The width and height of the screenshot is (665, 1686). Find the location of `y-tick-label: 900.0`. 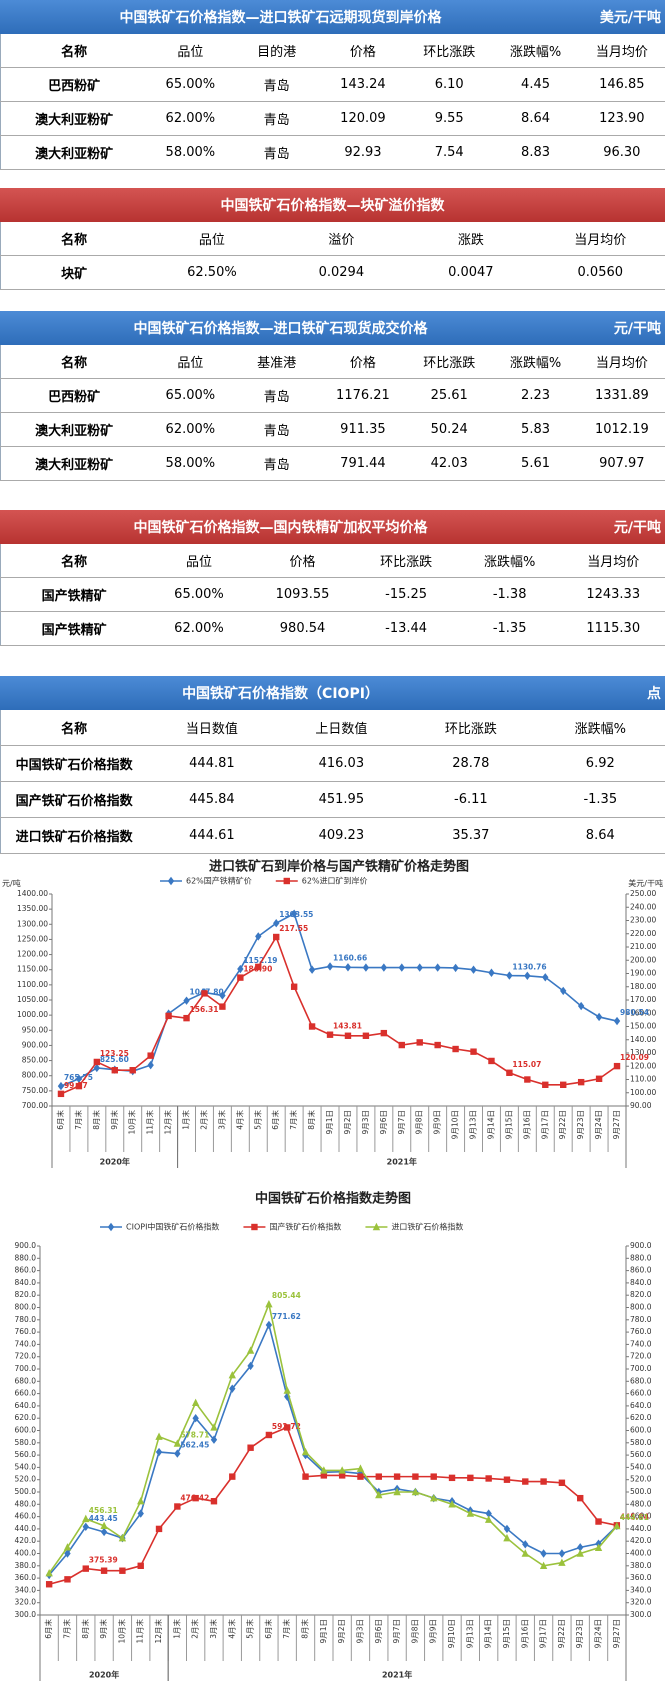

y-tick-label: 900.0 is located at coordinates (26, 1245).